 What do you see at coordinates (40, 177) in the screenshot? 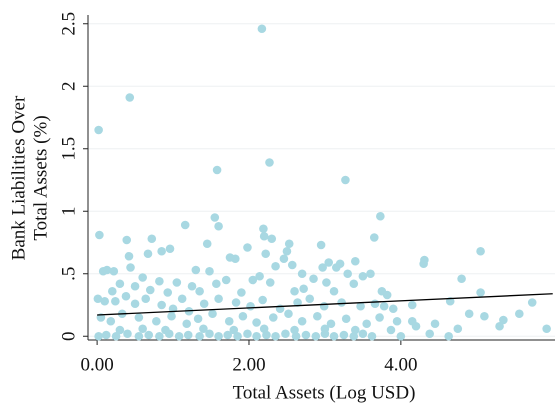
I see `y-axis-label: Total Assets (%)` at bounding box center [40, 177].